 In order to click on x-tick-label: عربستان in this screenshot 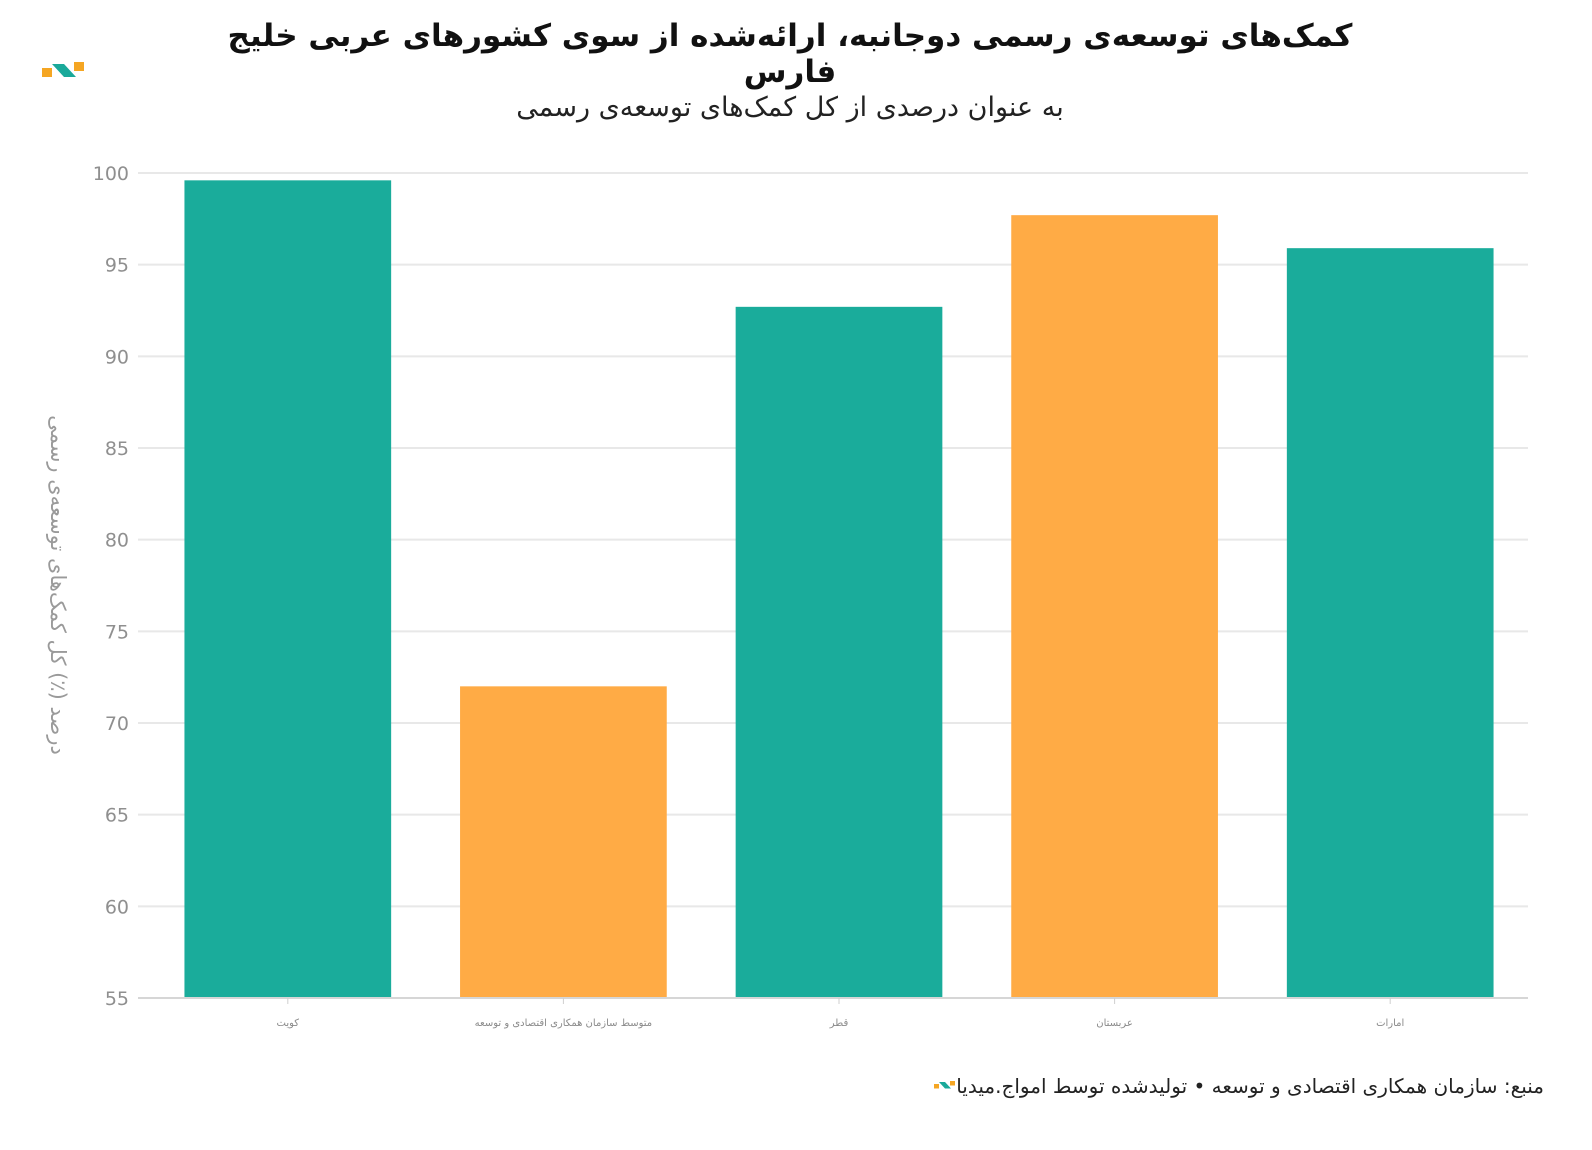, I will do `click(1114, 1023)`.